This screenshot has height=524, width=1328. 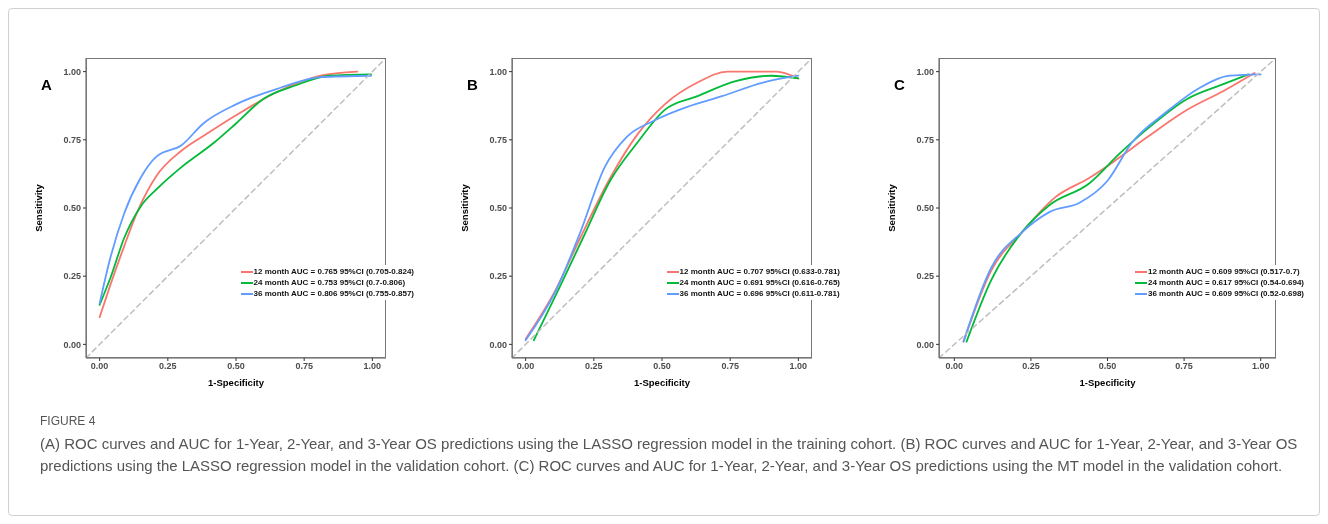 I want to click on legend-label: 12 month AUC = 0.765 95%CI (0.705-0.824), so click(x=333, y=271).